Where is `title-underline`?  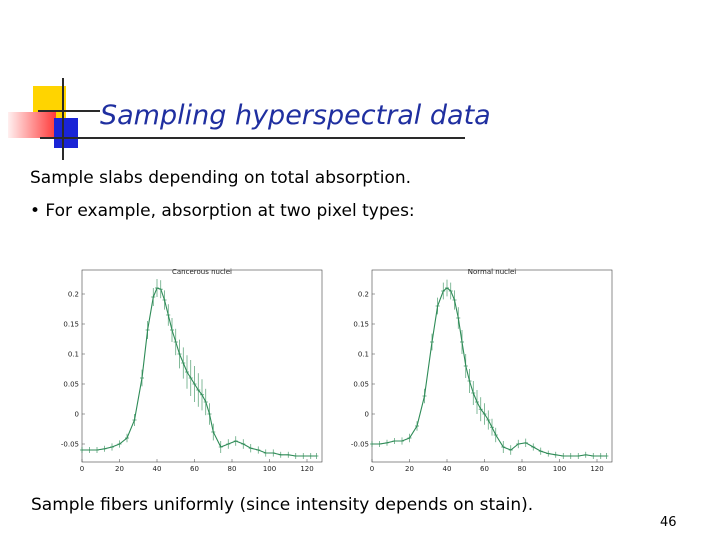 title-underline is located at coordinates (252, 138).